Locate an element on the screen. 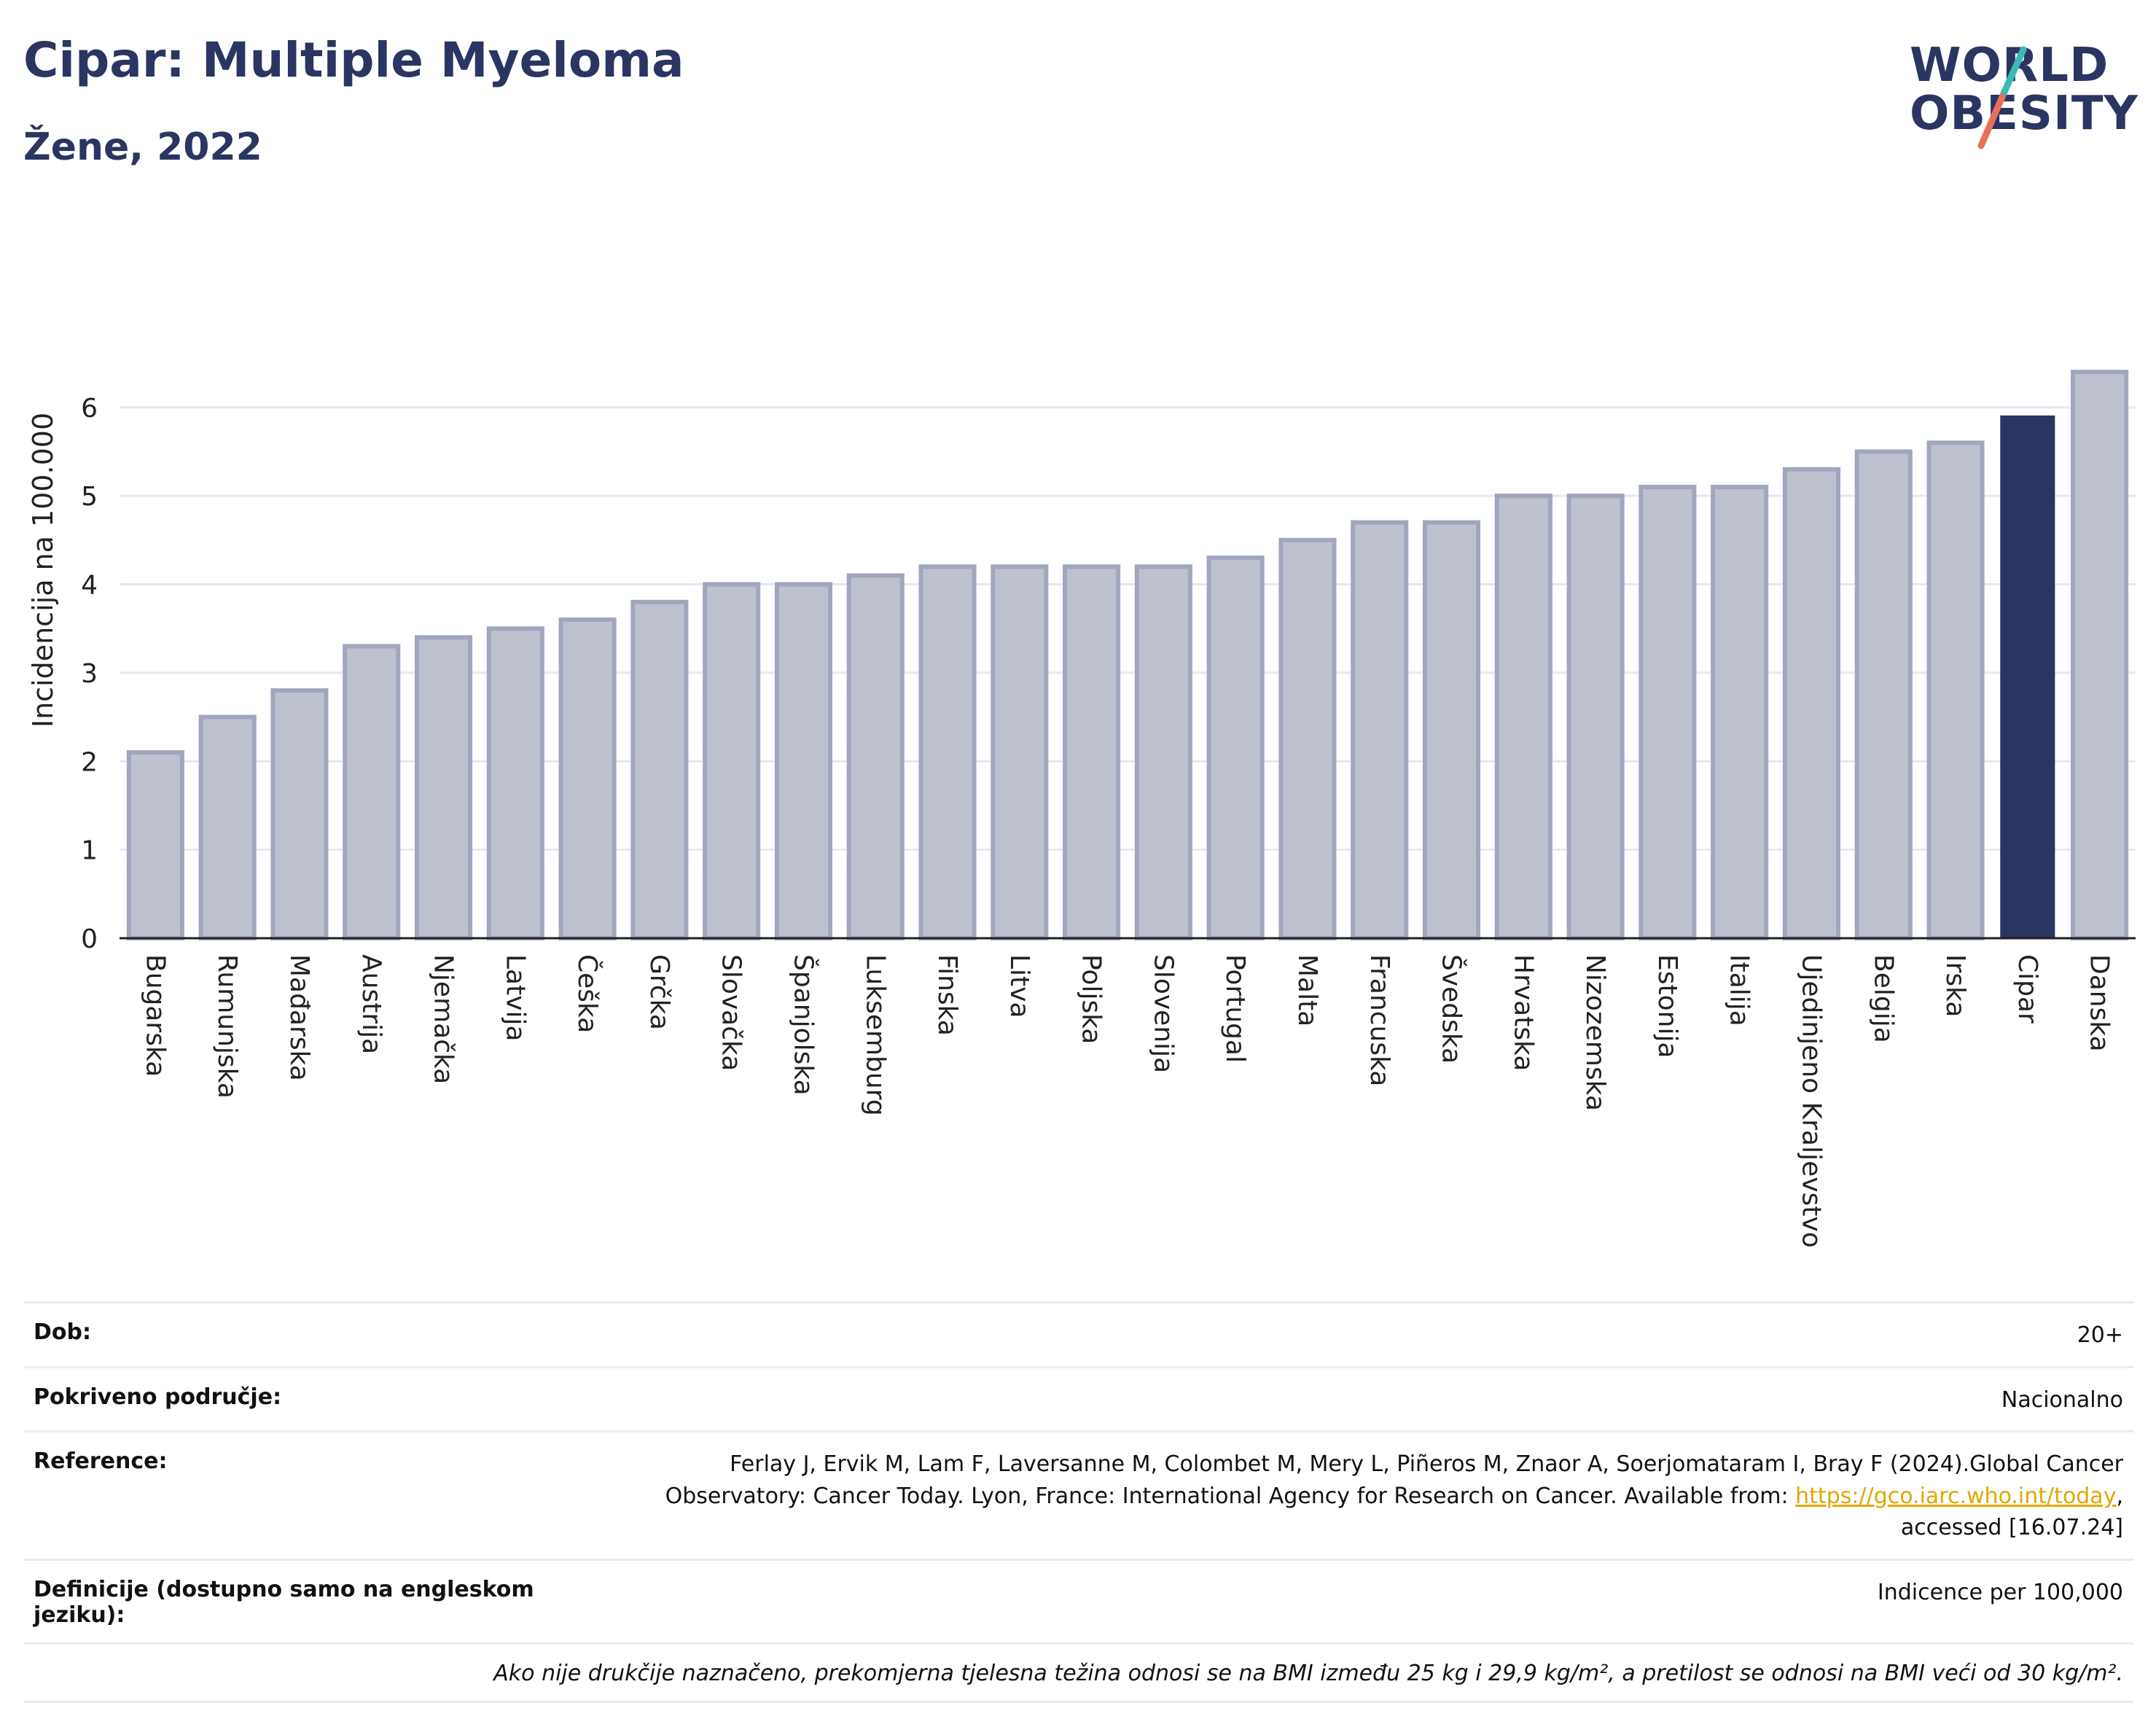 This screenshot has height=1735, width=2156. x-tick-label: Švedska is located at coordinates (1452, 1009).